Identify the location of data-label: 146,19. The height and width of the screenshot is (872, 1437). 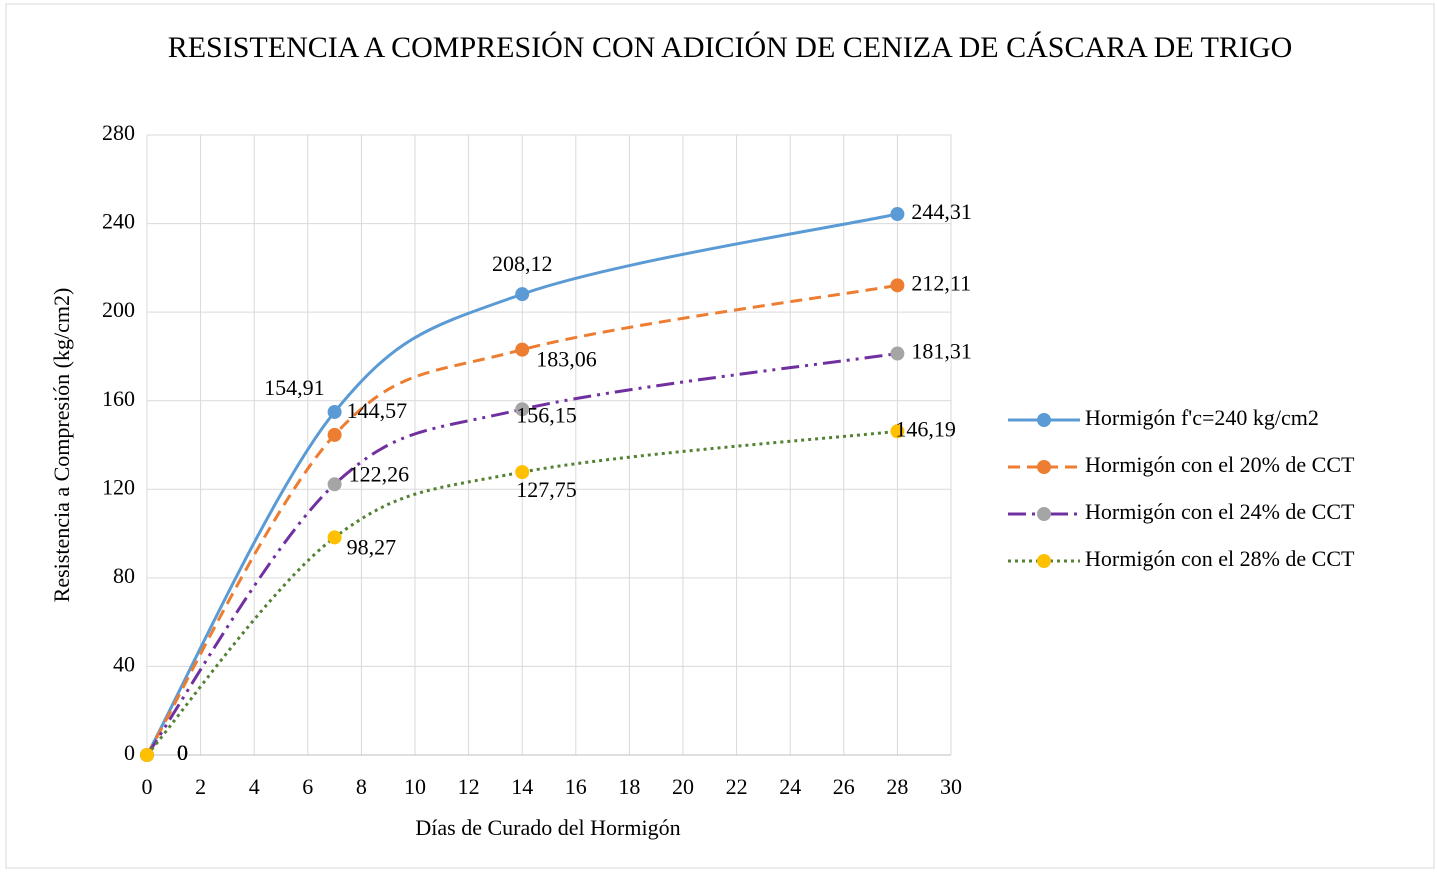
(925, 428).